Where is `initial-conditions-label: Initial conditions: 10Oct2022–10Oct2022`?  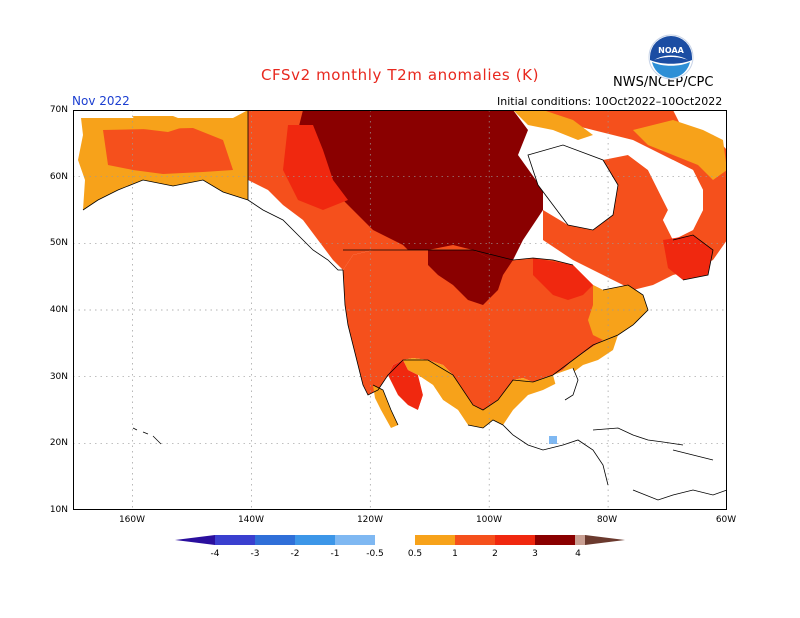 initial-conditions-label: Initial conditions: 10Oct2022–10Oct2022 is located at coordinates (610, 101).